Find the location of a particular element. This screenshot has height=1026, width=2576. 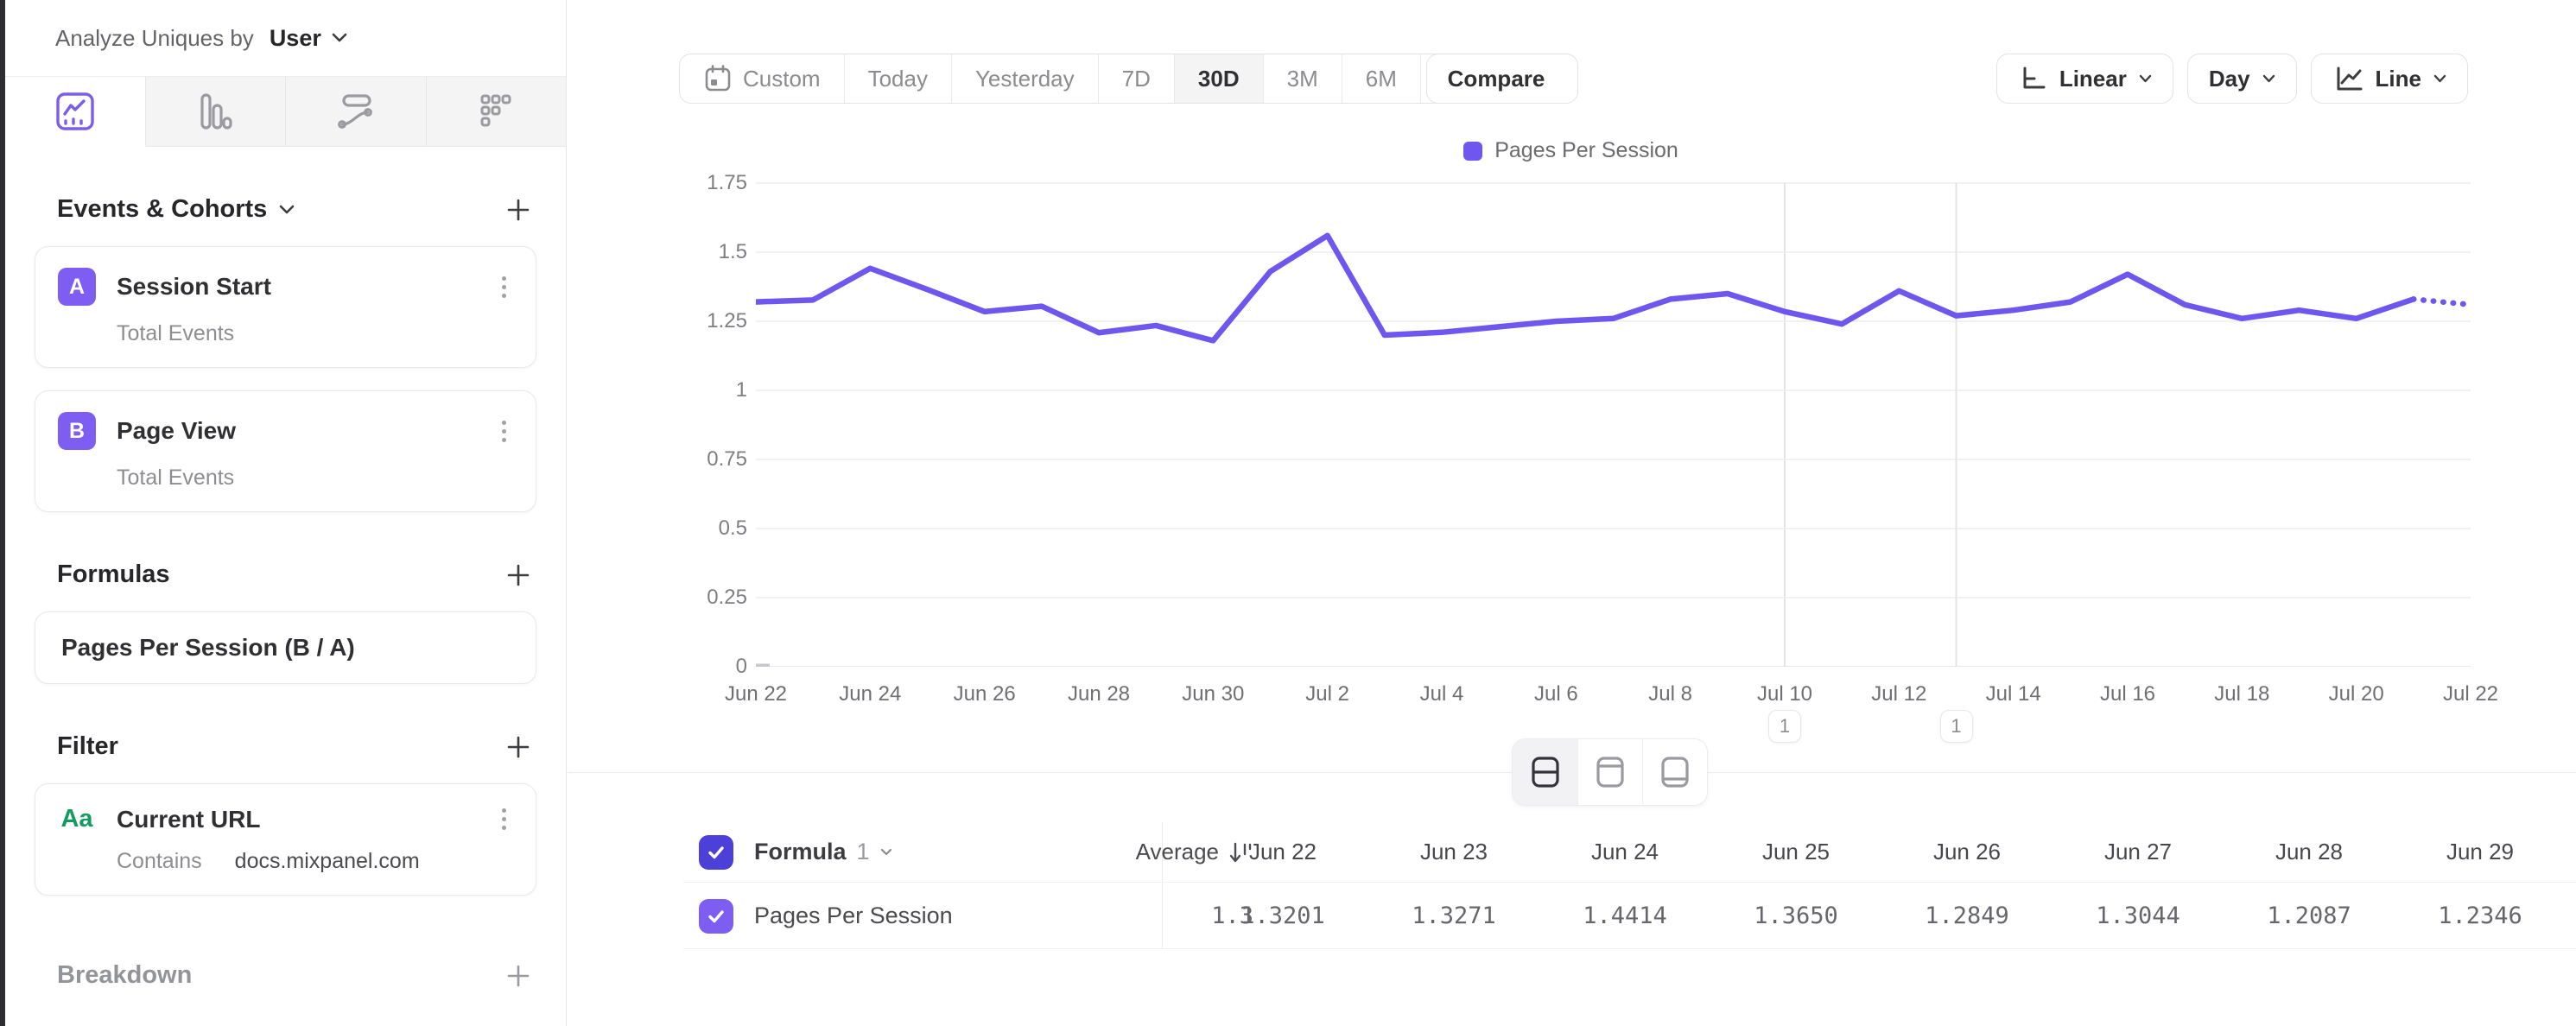

range-option-yesterday: Yesterday is located at coordinates (1024, 78).